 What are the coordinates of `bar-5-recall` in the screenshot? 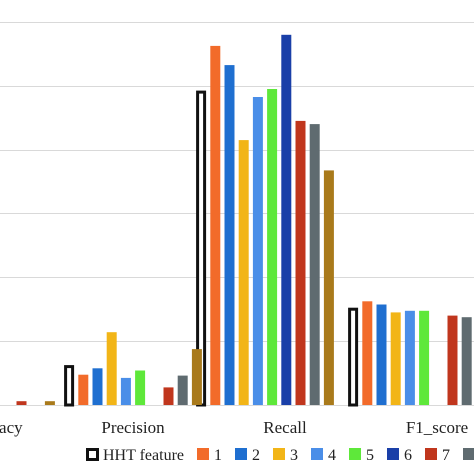 It's located at (272, 247).